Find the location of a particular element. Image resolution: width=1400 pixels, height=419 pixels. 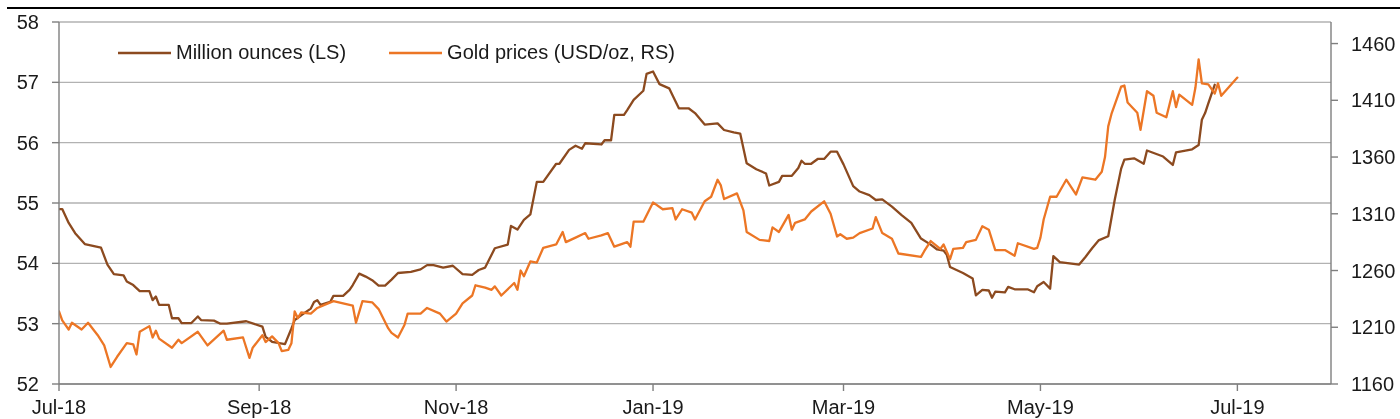

y-tick-label: 52 is located at coordinates (27, 384).